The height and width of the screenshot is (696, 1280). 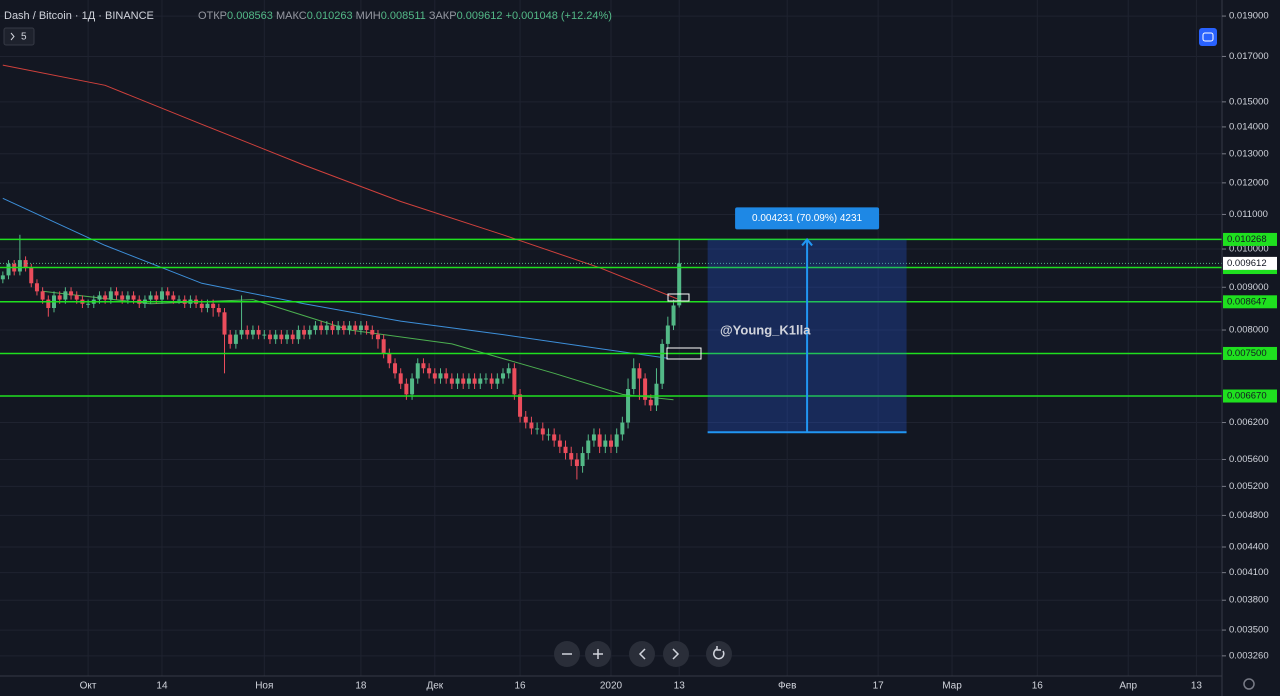 I want to click on y-tick-label: 0.019000, so click(x=1249, y=16).